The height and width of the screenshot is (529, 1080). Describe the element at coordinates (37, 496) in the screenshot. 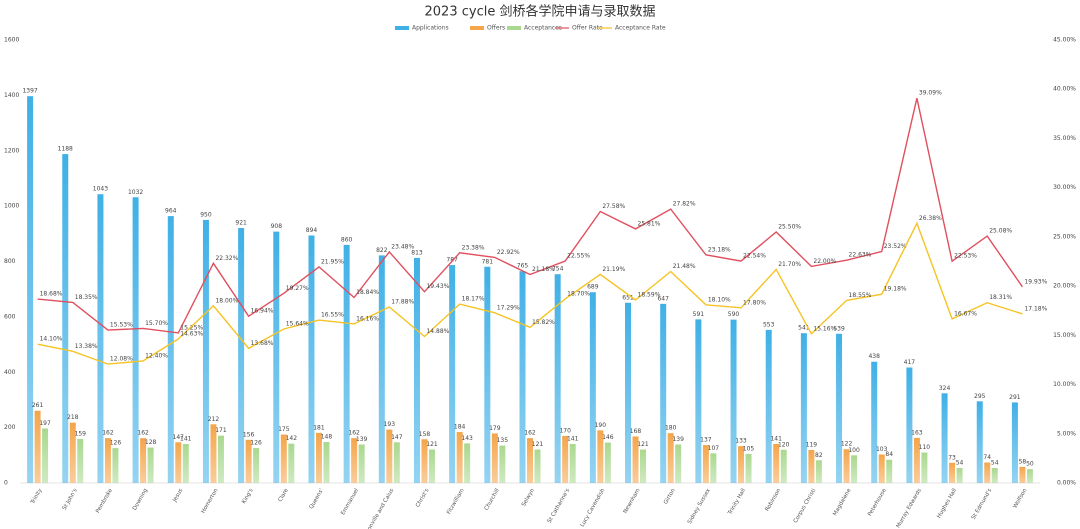

I see `x-tick-label: Trinity` at that location.